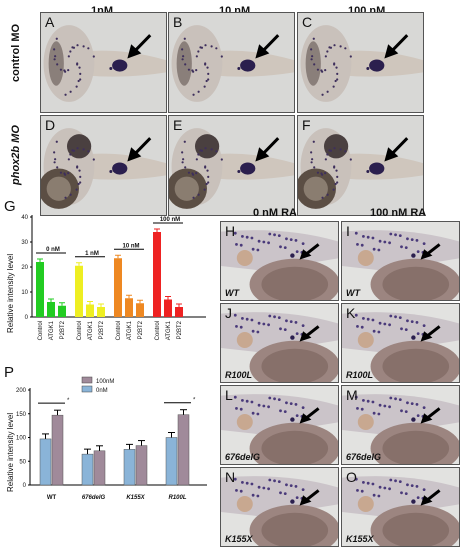 This screenshot has width=471, height=550. Describe the element at coordinates (228, 313) in the screenshot. I see `panel-letter-j: J` at that location.